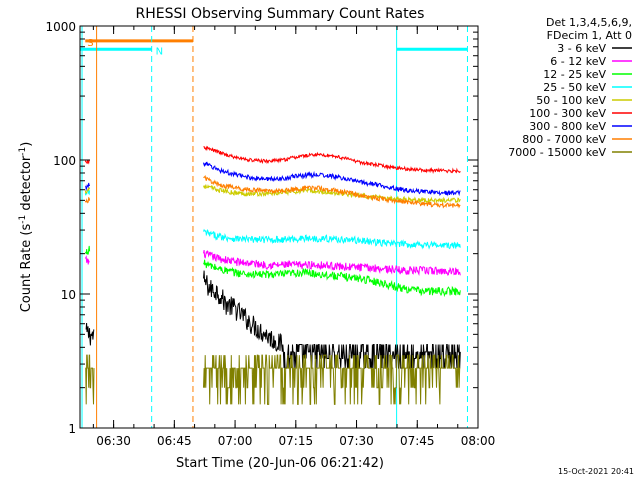 The height and width of the screenshot is (480, 640). What do you see at coordinates (574, 74) in the screenshot?
I see `legend-label-2: 12 - 25 keV` at bounding box center [574, 74].